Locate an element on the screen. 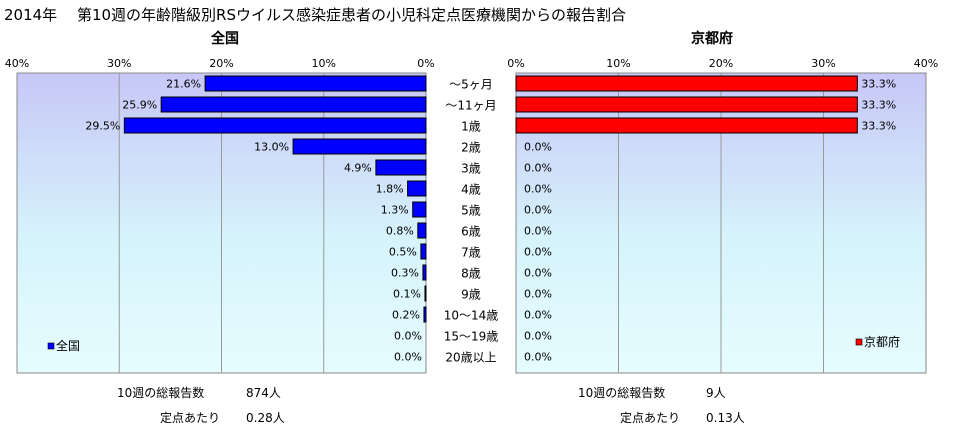 The height and width of the screenshot is (431, 968). category-label: 4歳 is located at coordinates (471, 190).